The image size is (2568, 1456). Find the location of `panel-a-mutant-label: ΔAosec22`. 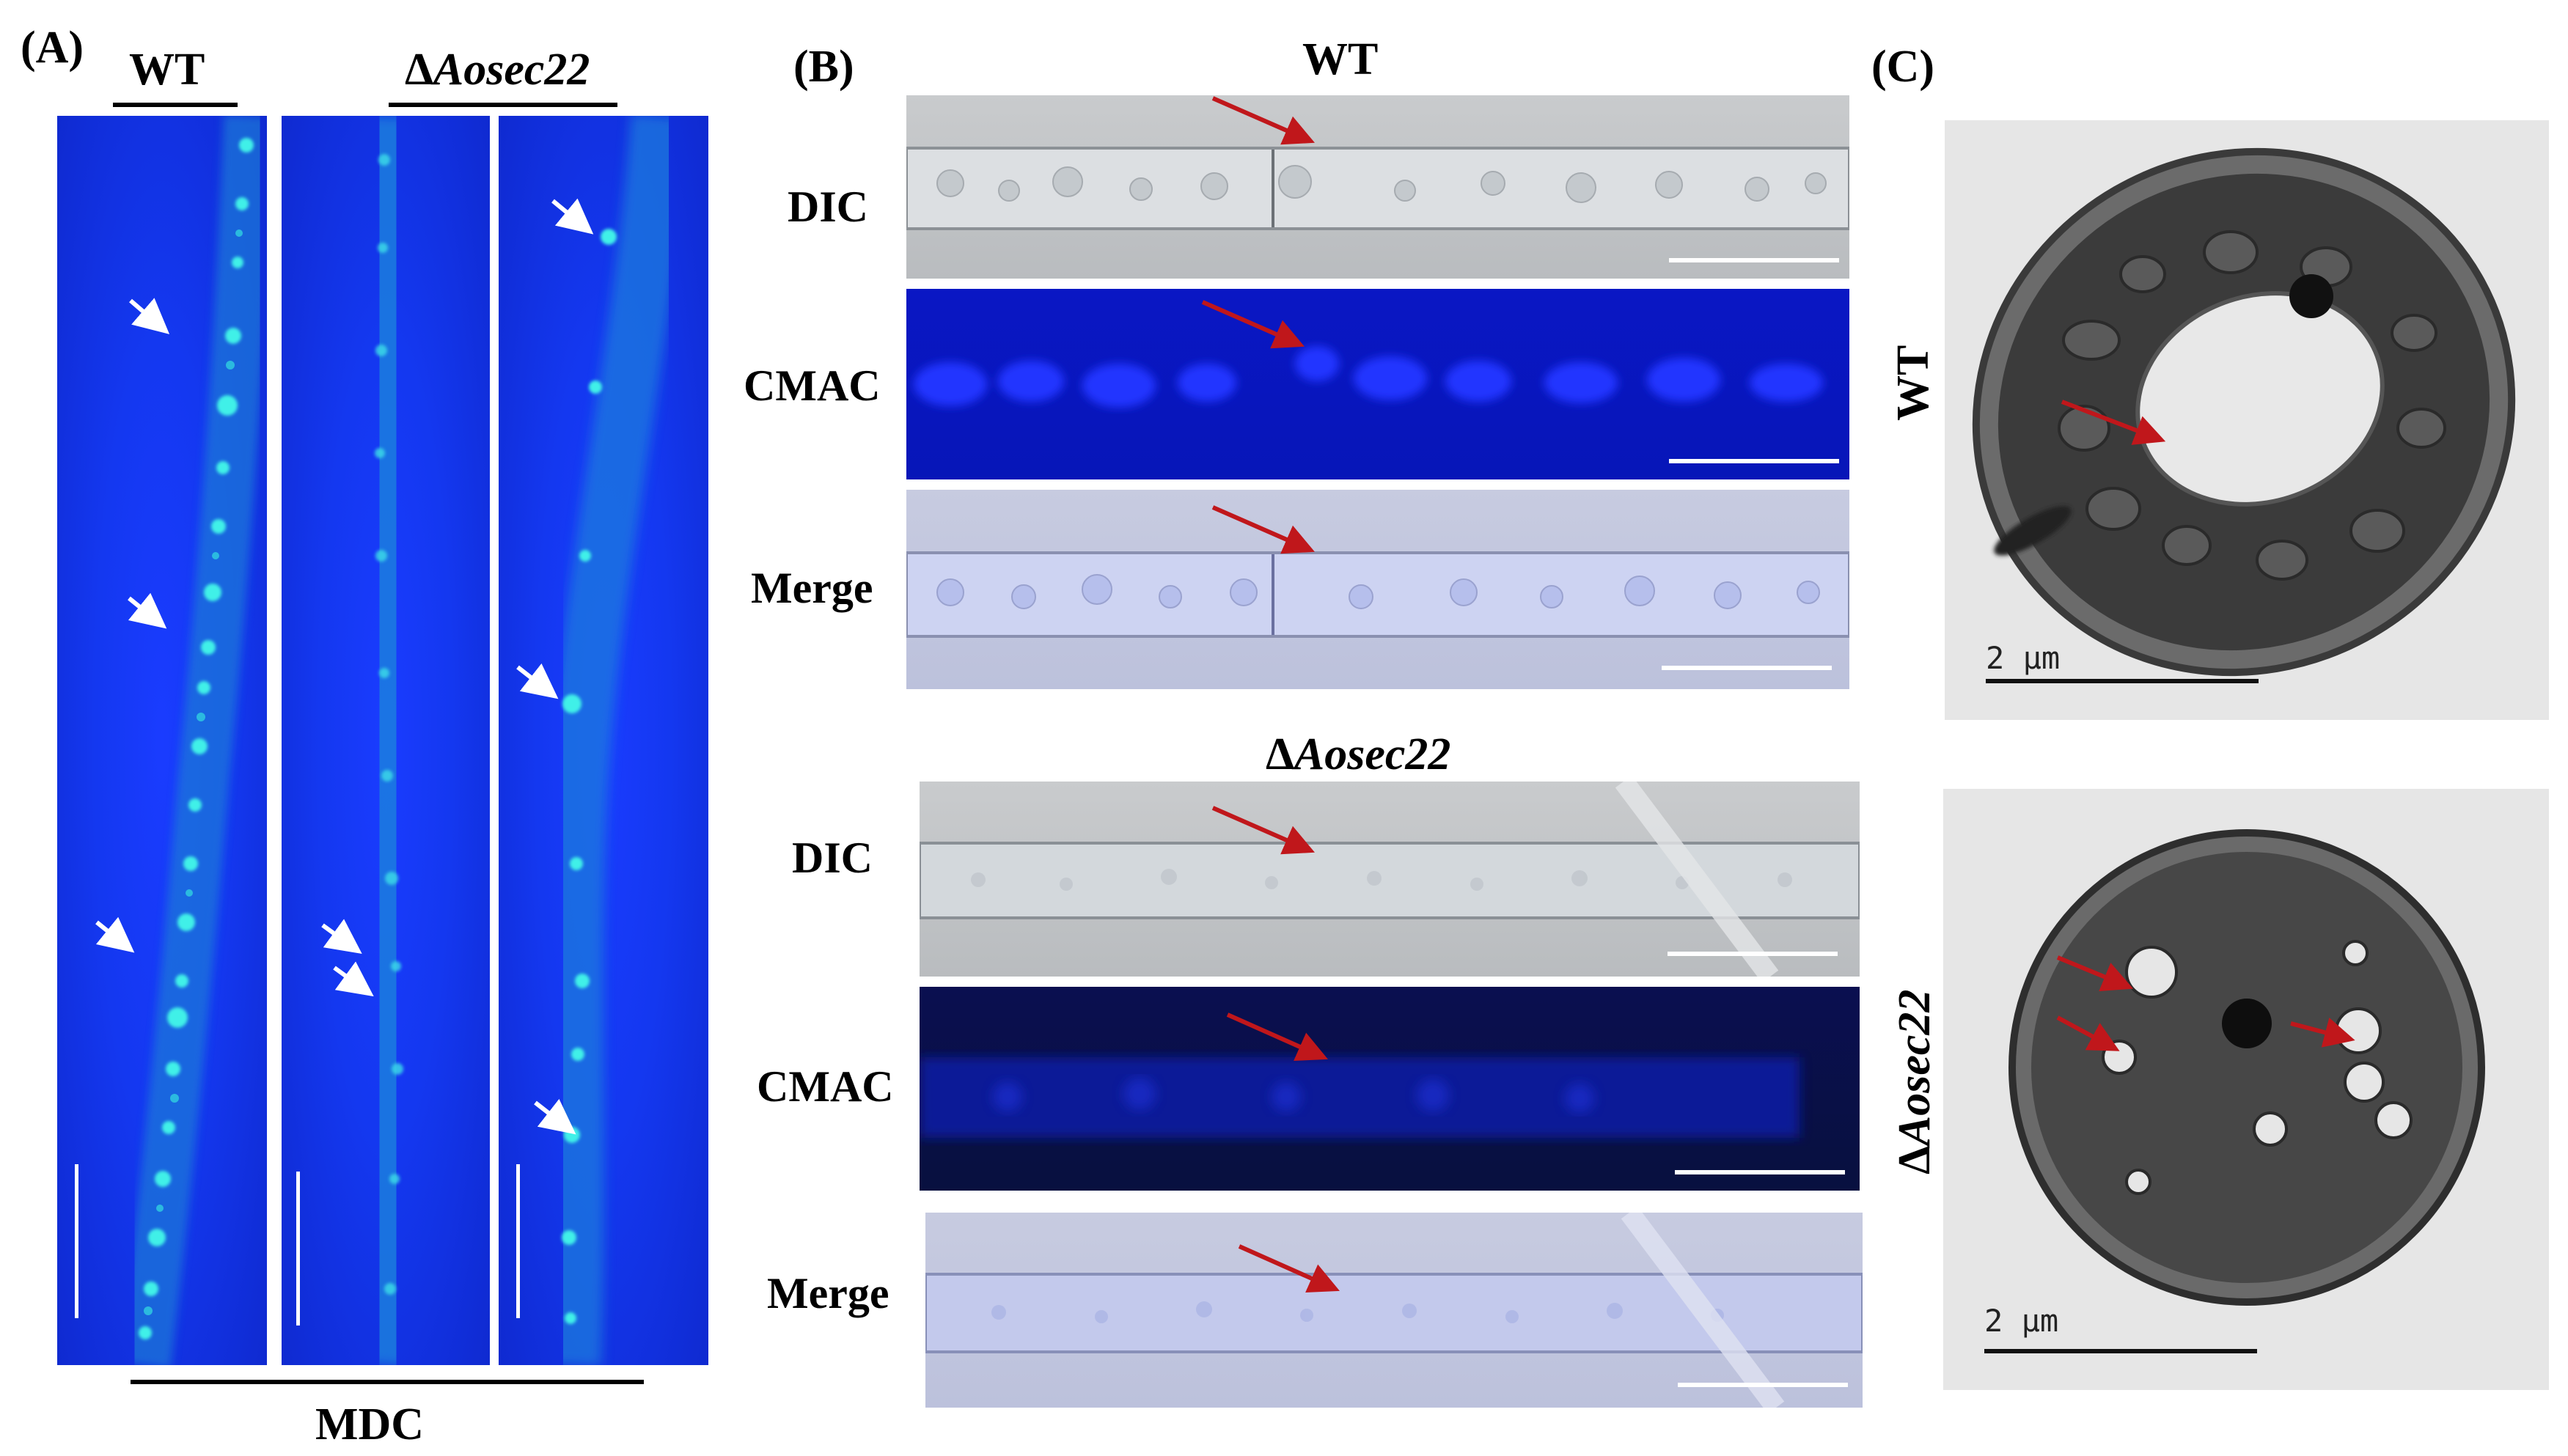

panel-a-mutant-label: ΔAosec22 is located at coordinates (497, 70).